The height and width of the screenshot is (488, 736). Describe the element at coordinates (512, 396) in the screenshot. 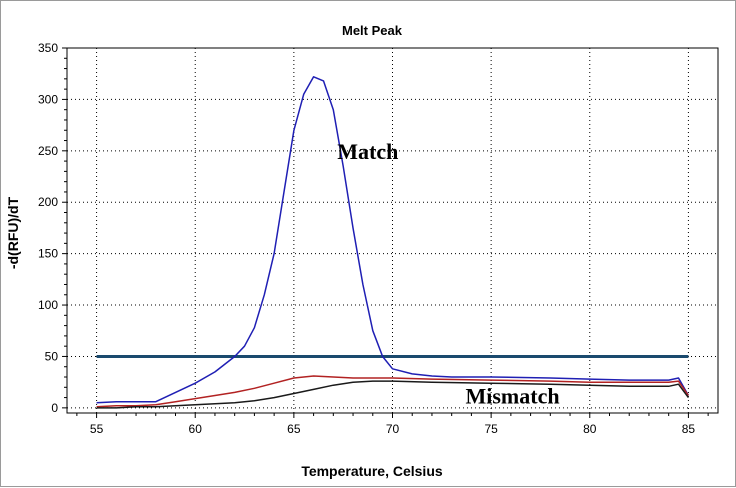

I see `annotation-mismatch: Mismatch` at that location.